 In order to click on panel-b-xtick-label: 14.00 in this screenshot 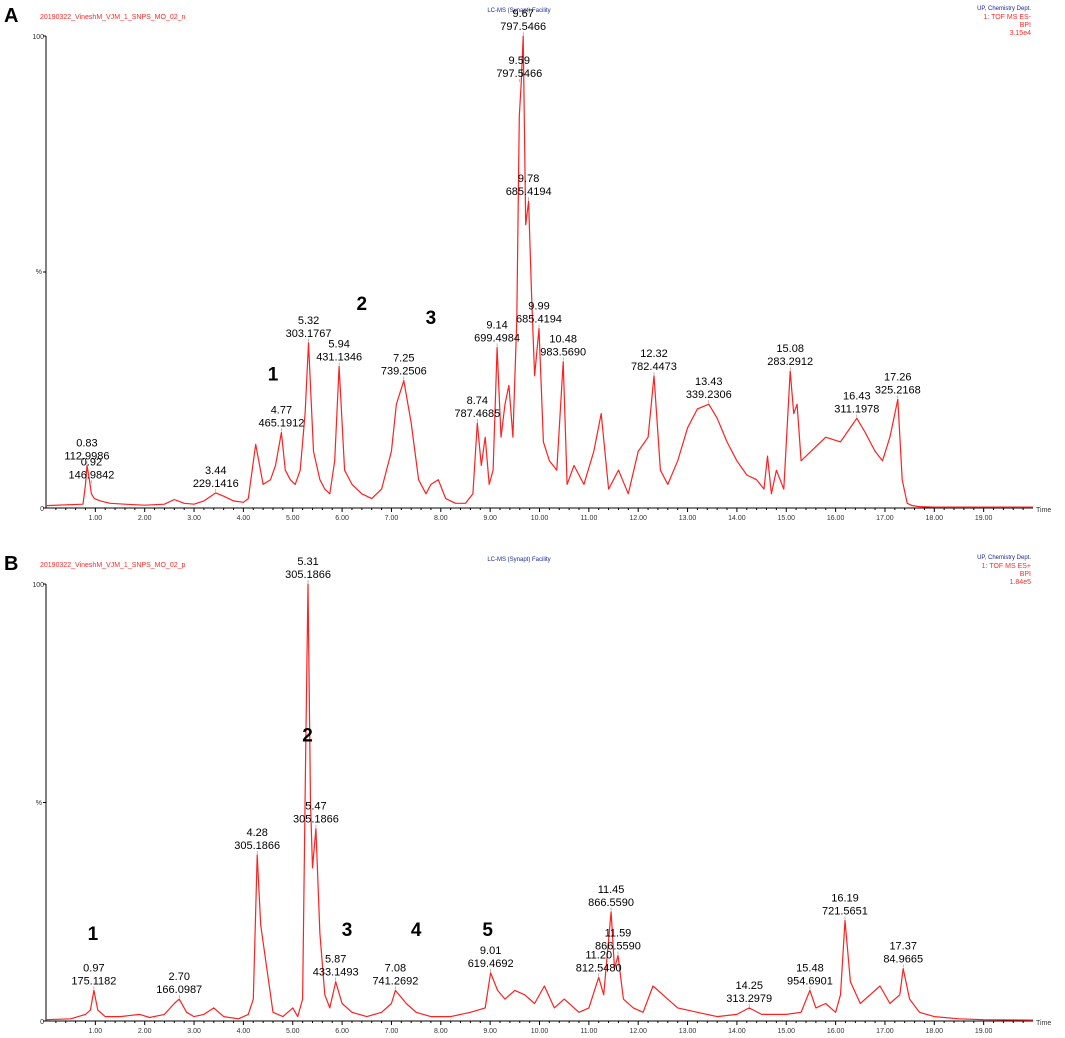, I will do `click(737, 1031)`.